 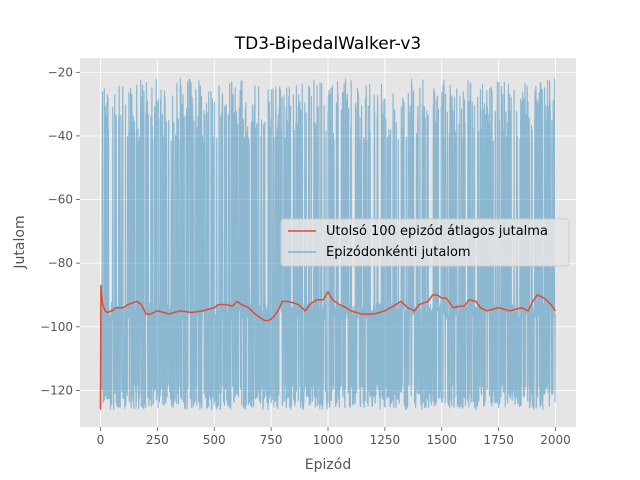 I want to click on x-tick-label: 1750, so click(x=498, y=440).